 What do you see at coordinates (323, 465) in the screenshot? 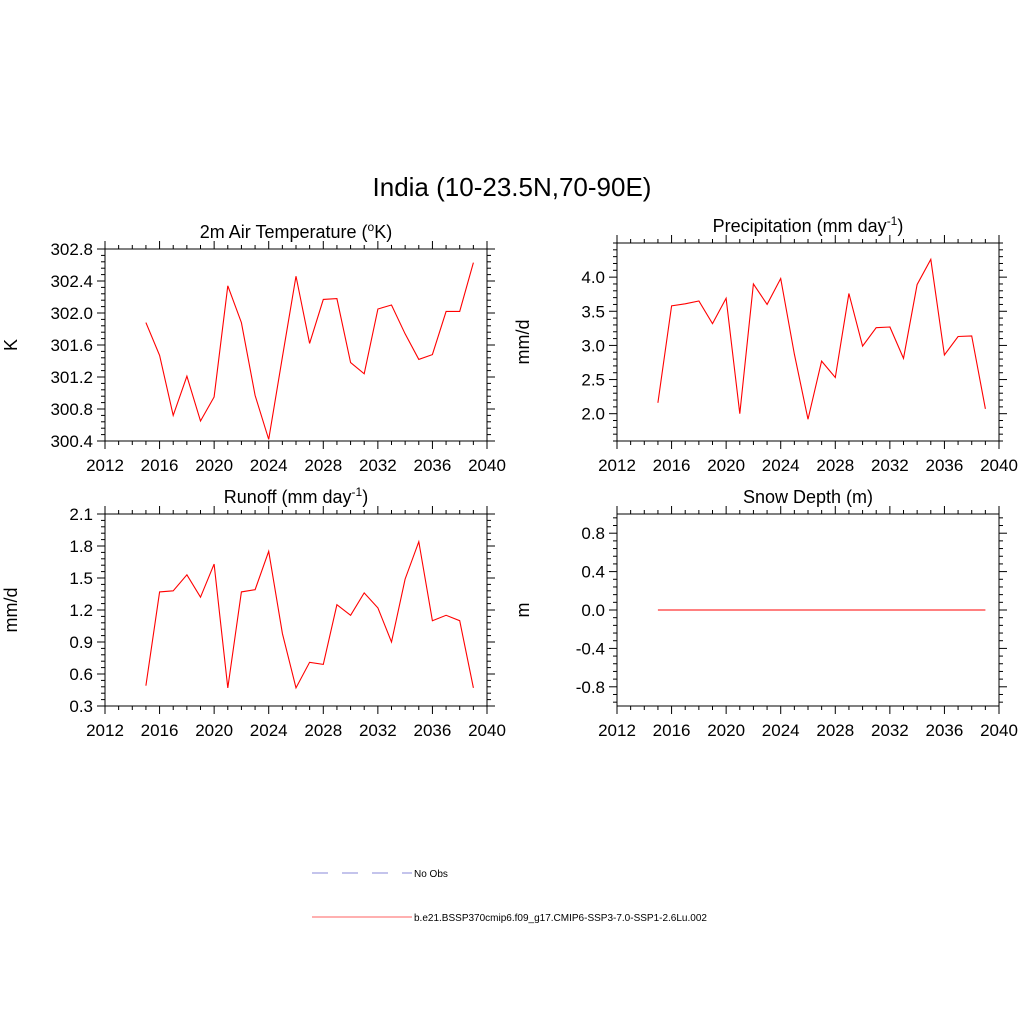
I see `temperature-xtick-label: 2028` at bounding box center [323, 465].